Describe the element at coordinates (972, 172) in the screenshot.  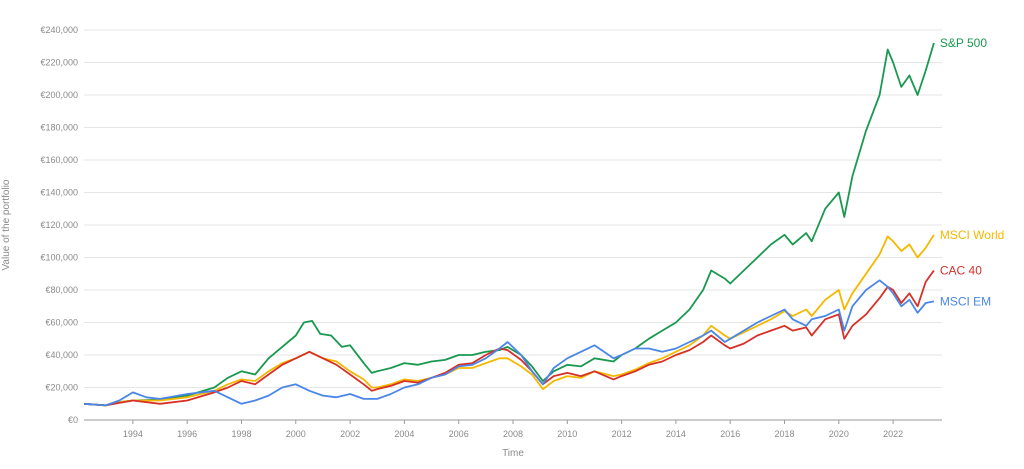
I see `series-labels: S&P 500 MSCI World CAC 40 MSCI EM` at that location.